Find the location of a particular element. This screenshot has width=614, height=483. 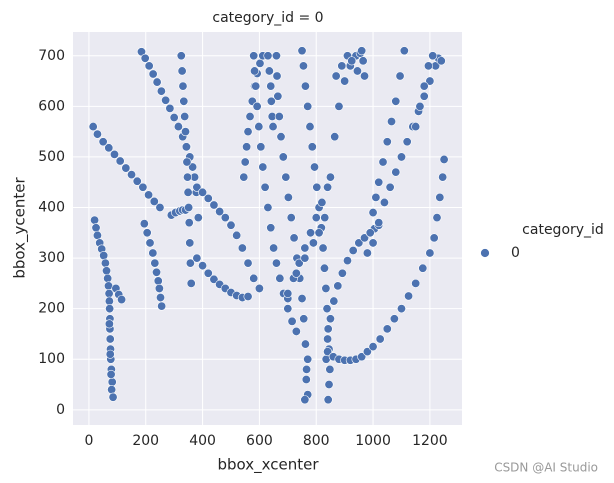

y-tick-label: 0 is located at coordinates (60, 410).